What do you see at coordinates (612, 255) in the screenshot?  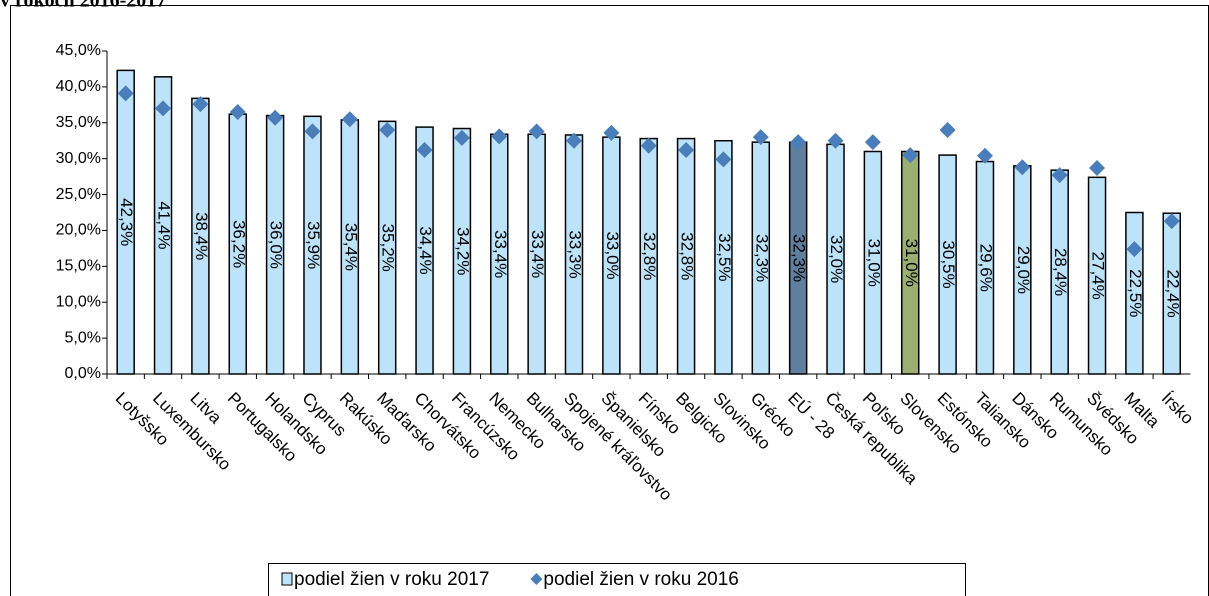 I see `value-label: 33,0%` at bounding box center [612, 255].